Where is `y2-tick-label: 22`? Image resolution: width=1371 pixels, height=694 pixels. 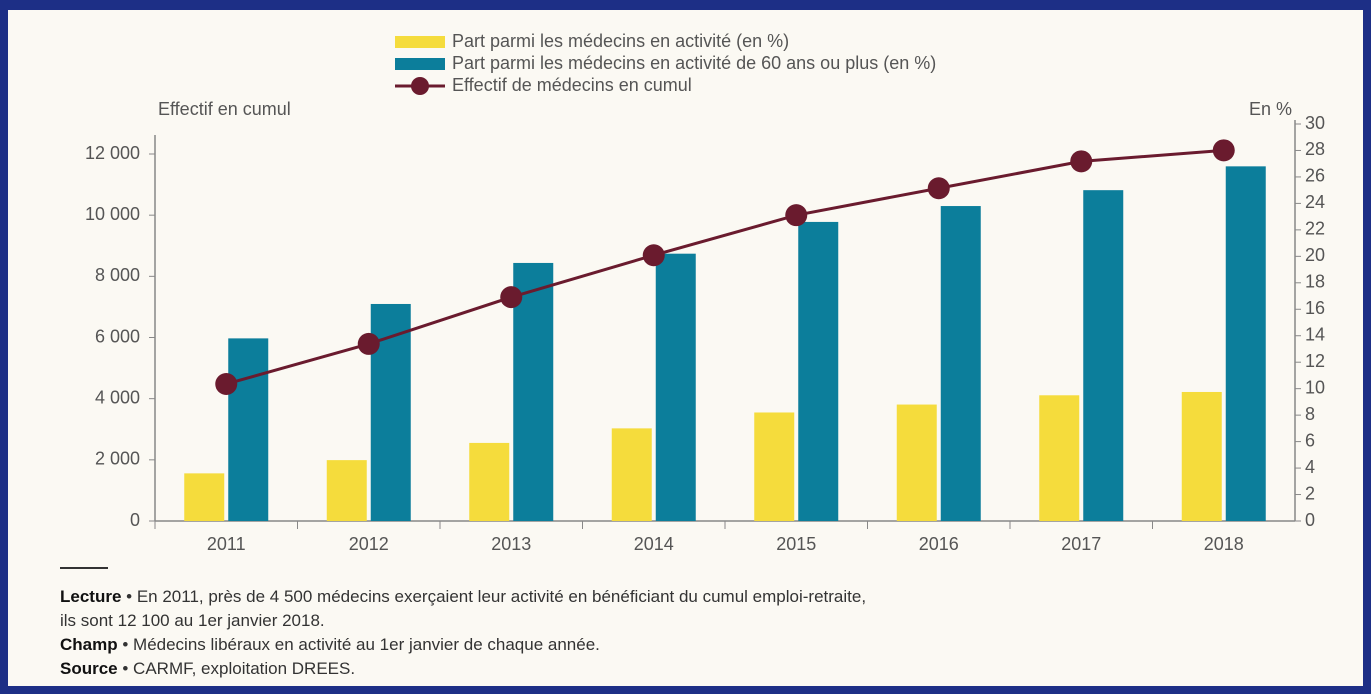
y2-tick-label: 22 is located at coordinates (1315, 229).